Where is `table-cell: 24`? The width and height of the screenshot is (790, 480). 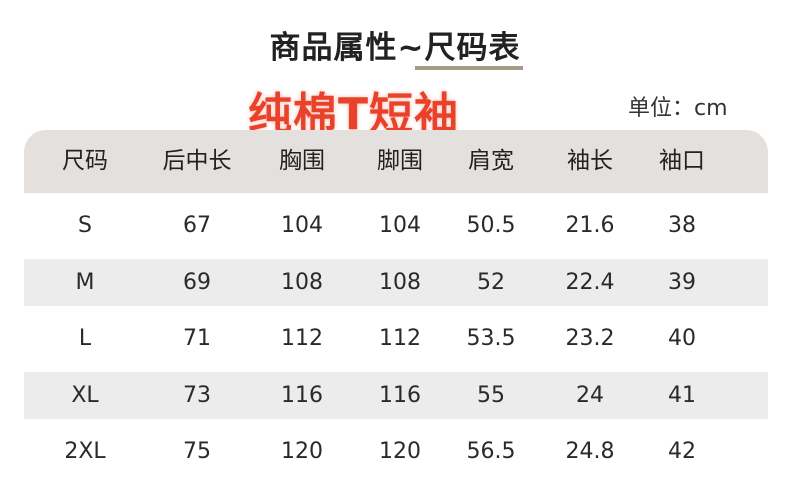
table-cell: 24 is located at coordinates (590, 395).